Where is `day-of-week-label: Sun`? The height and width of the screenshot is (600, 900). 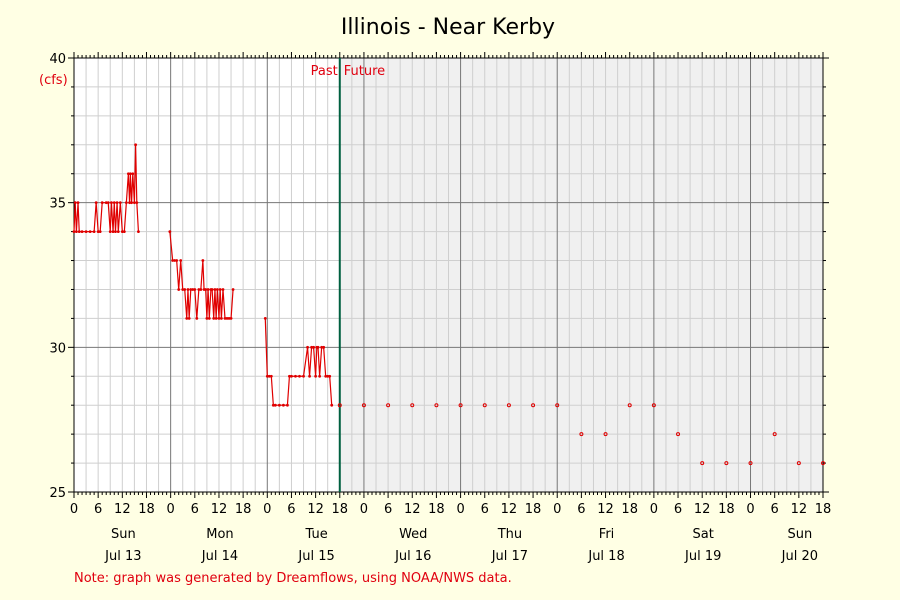 day-of-week-label: Sun is located at coordinates (123, 534).